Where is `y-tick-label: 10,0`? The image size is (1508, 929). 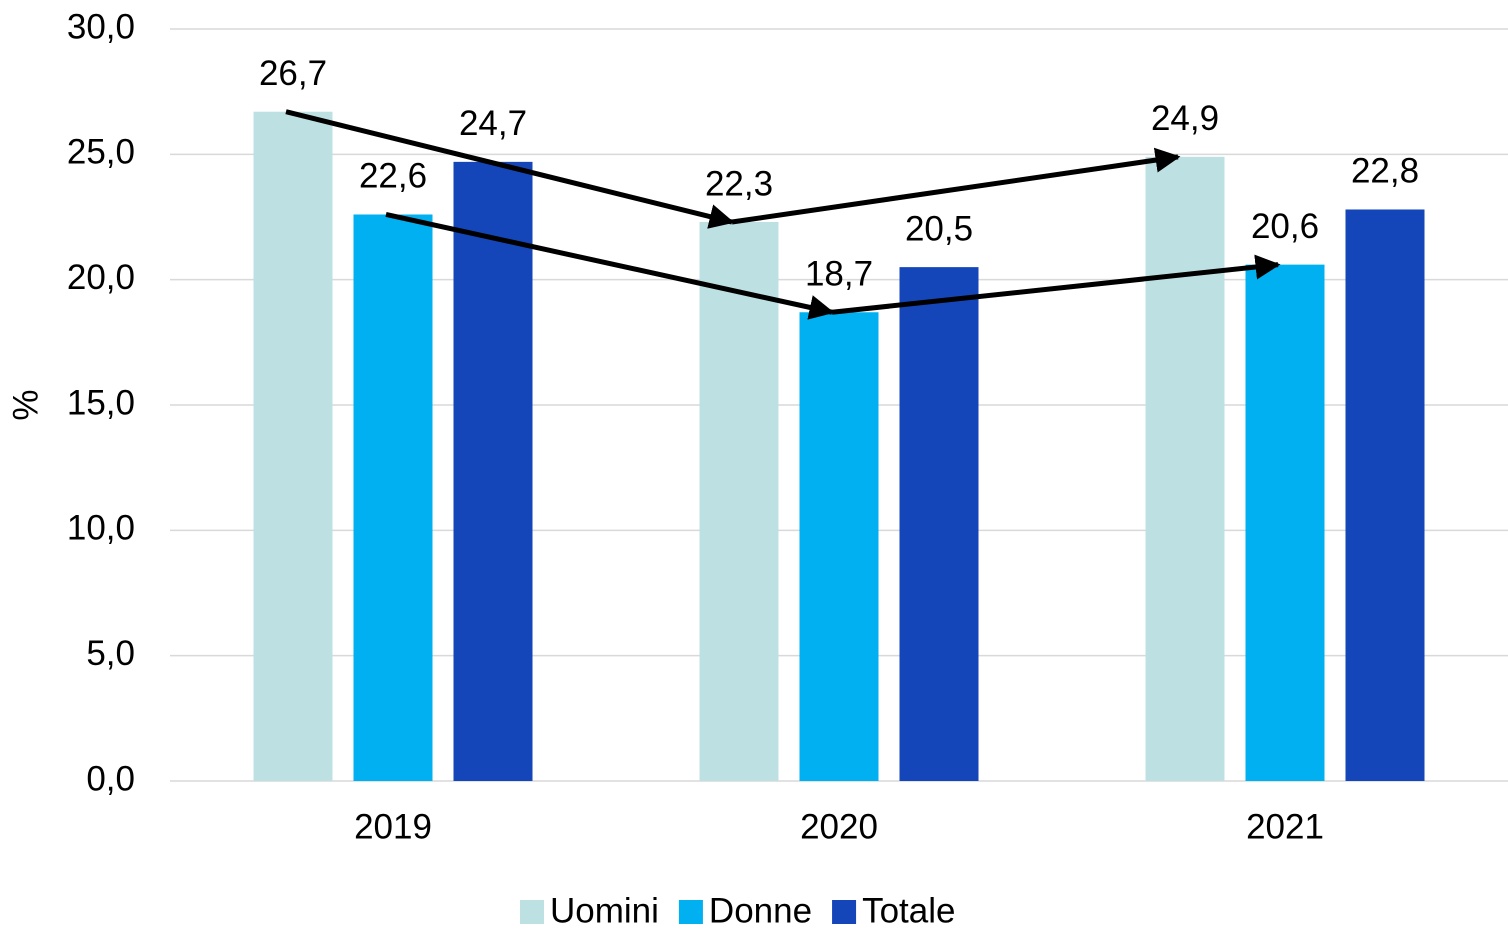 y-tick-label: 10,0 is located at coordinates (101, 528).